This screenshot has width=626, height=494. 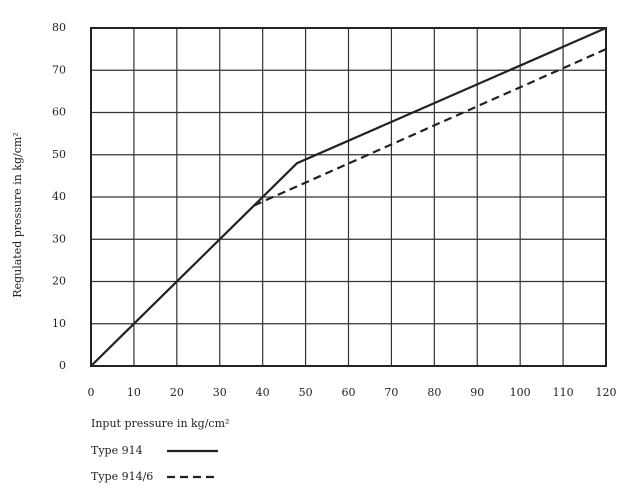 What do you see at coordinates (62, 365) in the screenshot?
I see `y-tick-label: 0` at bounding box center [62, 365].